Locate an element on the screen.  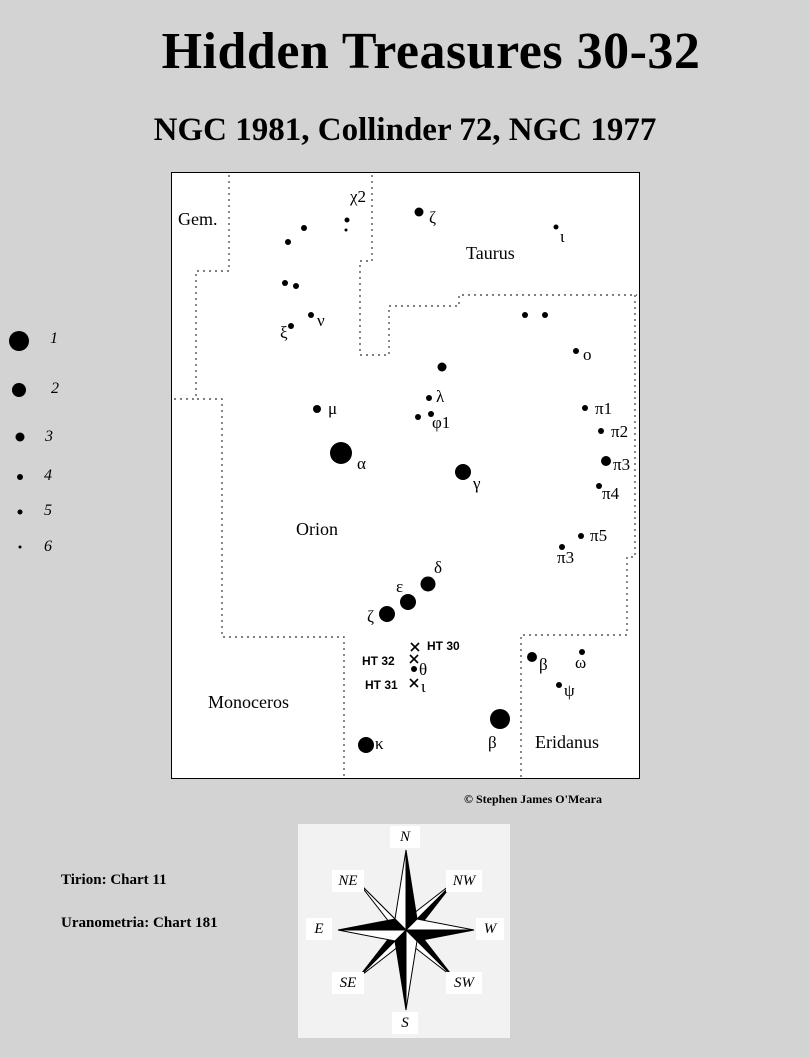
star-label: ω is located at coordinates (581, 662).